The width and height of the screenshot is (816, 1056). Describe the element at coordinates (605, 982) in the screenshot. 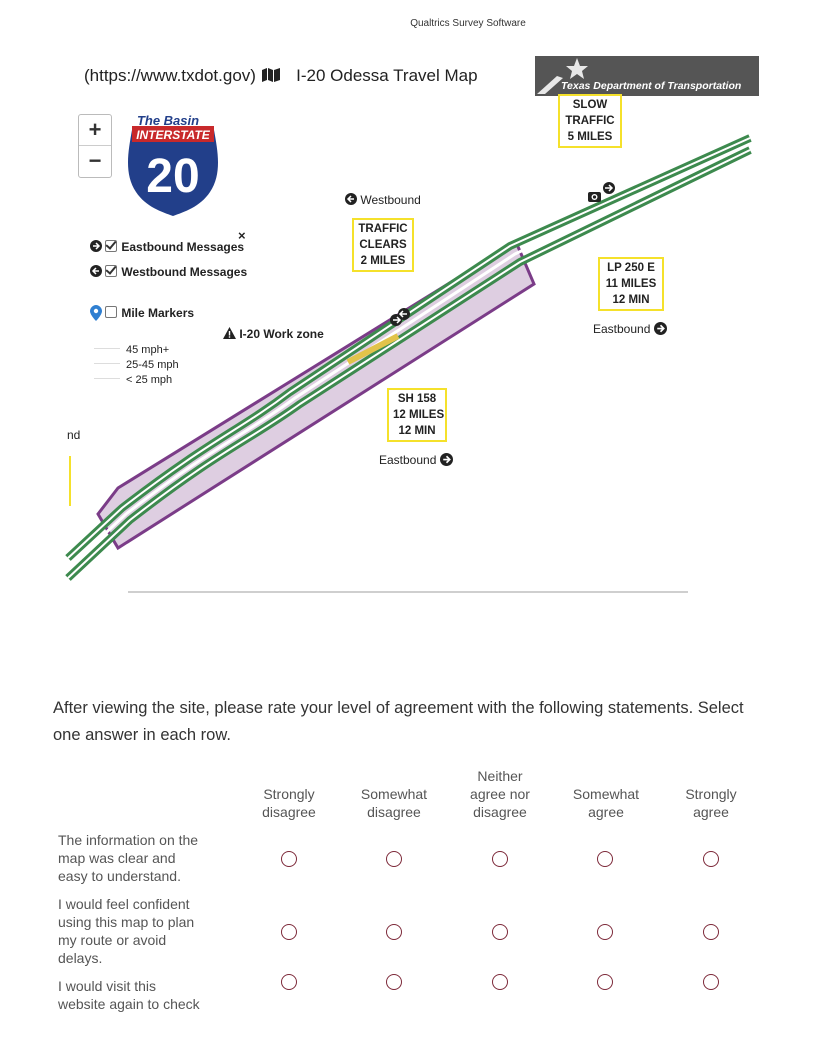

I see `radio-row3-somewhat-agree` at that location.